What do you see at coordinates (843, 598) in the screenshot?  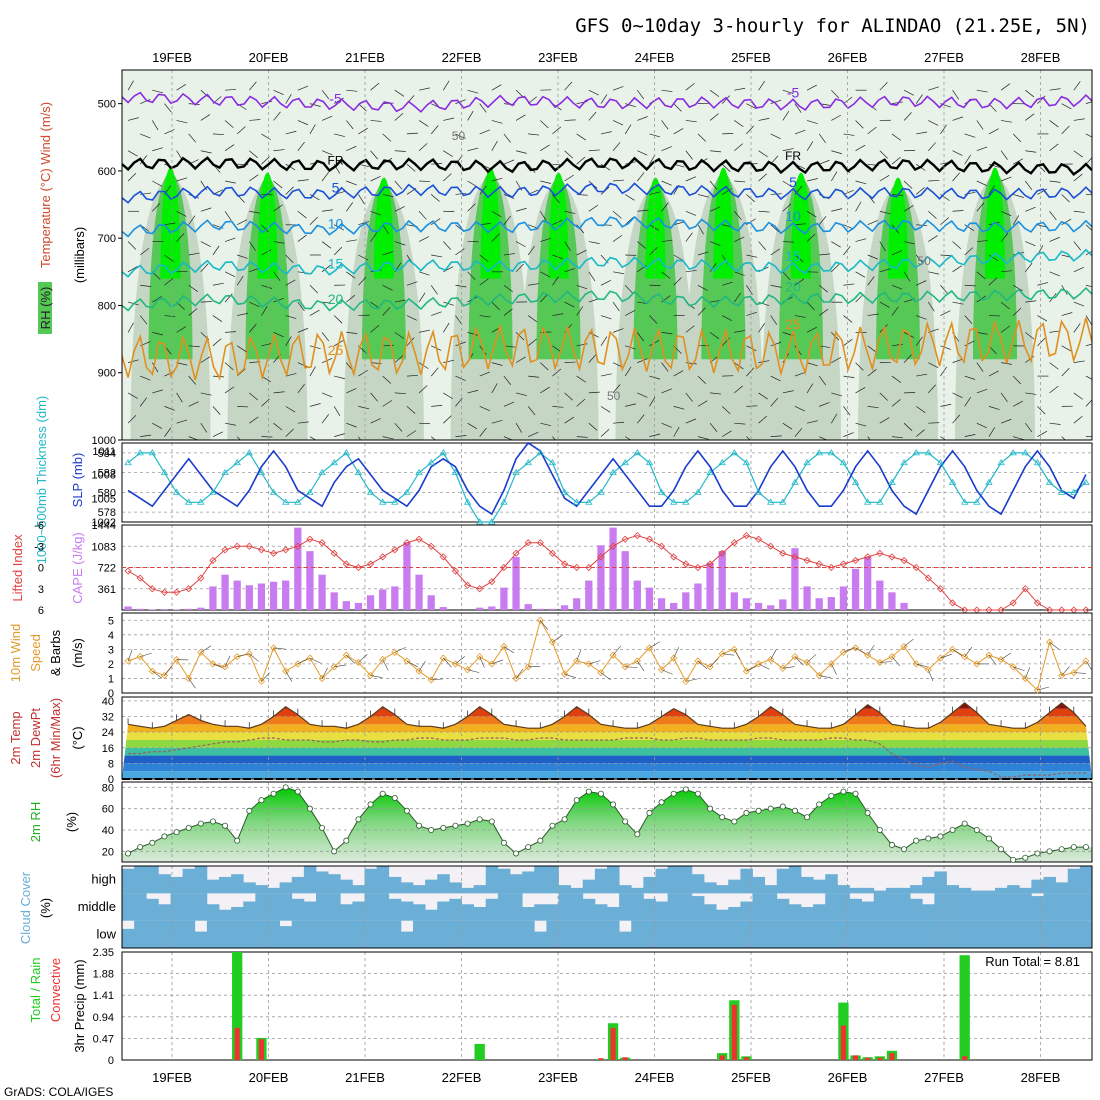 I see `cape-bar` at bounding box center [843, 598].